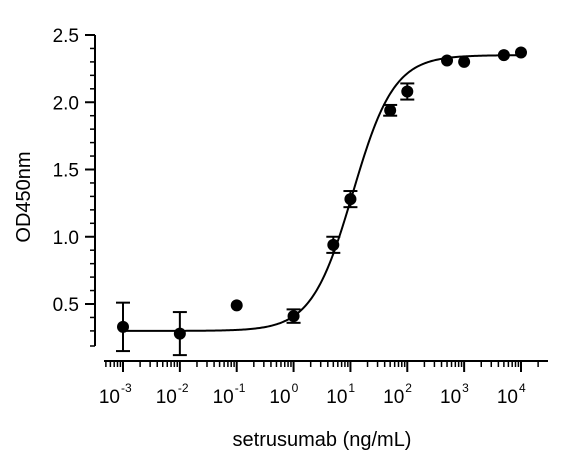 The width and height of the screenshot is (576, 461). Describe the element at coordinates (66, 36) in the screenshot. I see `y-tick-label: 2.5` at that location.